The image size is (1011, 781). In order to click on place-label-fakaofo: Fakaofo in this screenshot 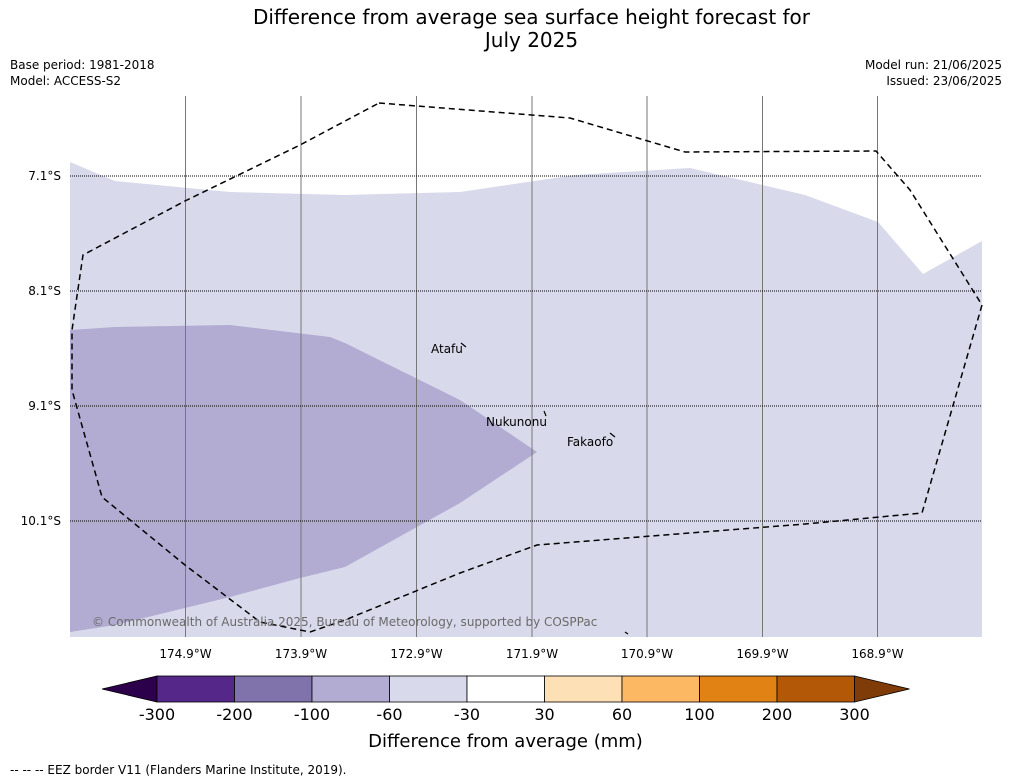, I will do `click(590, 442)`.